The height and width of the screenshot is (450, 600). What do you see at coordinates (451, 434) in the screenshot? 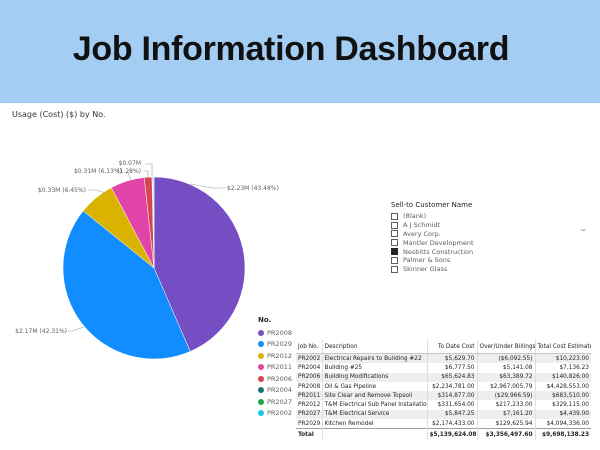
I see `total-to-date-cost: $5,139,624.08` at bounding box center [451, 434].